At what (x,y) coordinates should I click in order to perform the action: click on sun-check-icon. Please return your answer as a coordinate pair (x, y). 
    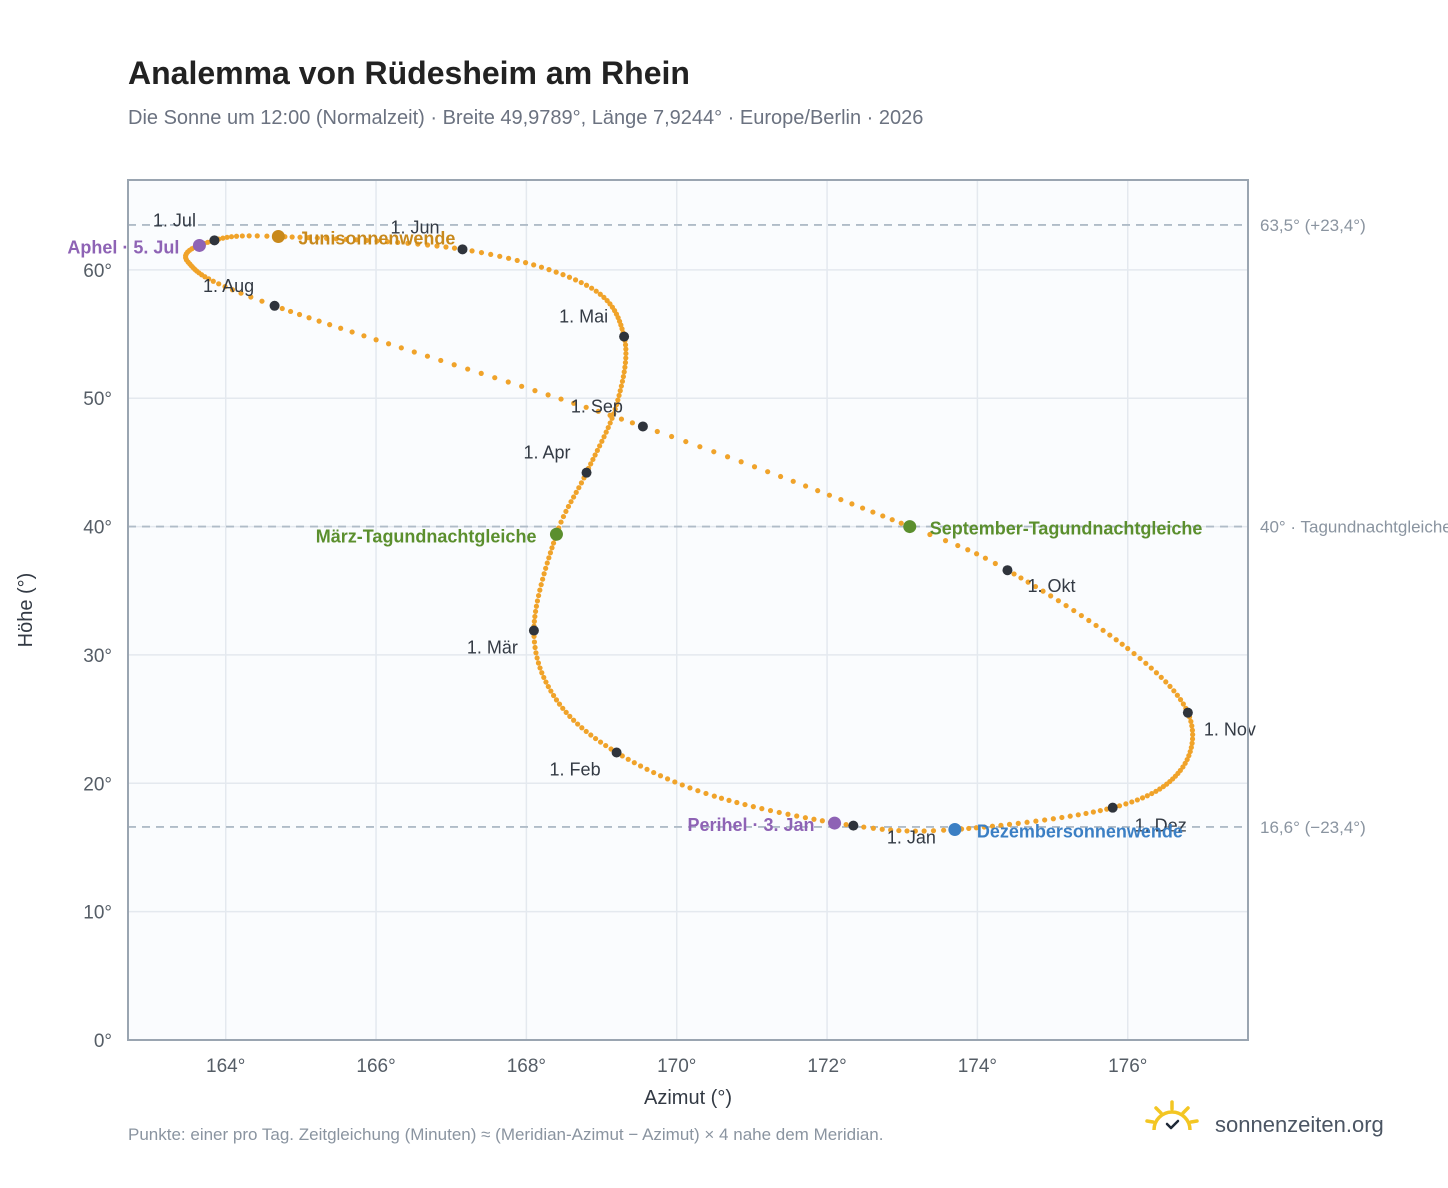
    Looking at the image, I should click on (1172, 1115).